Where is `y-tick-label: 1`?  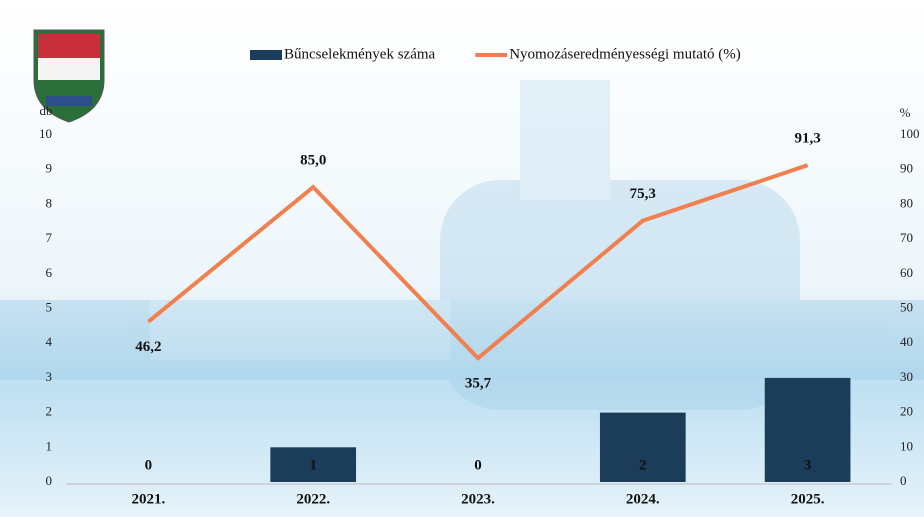 y-tick-label: 1 is located at coordinates (49, 445).